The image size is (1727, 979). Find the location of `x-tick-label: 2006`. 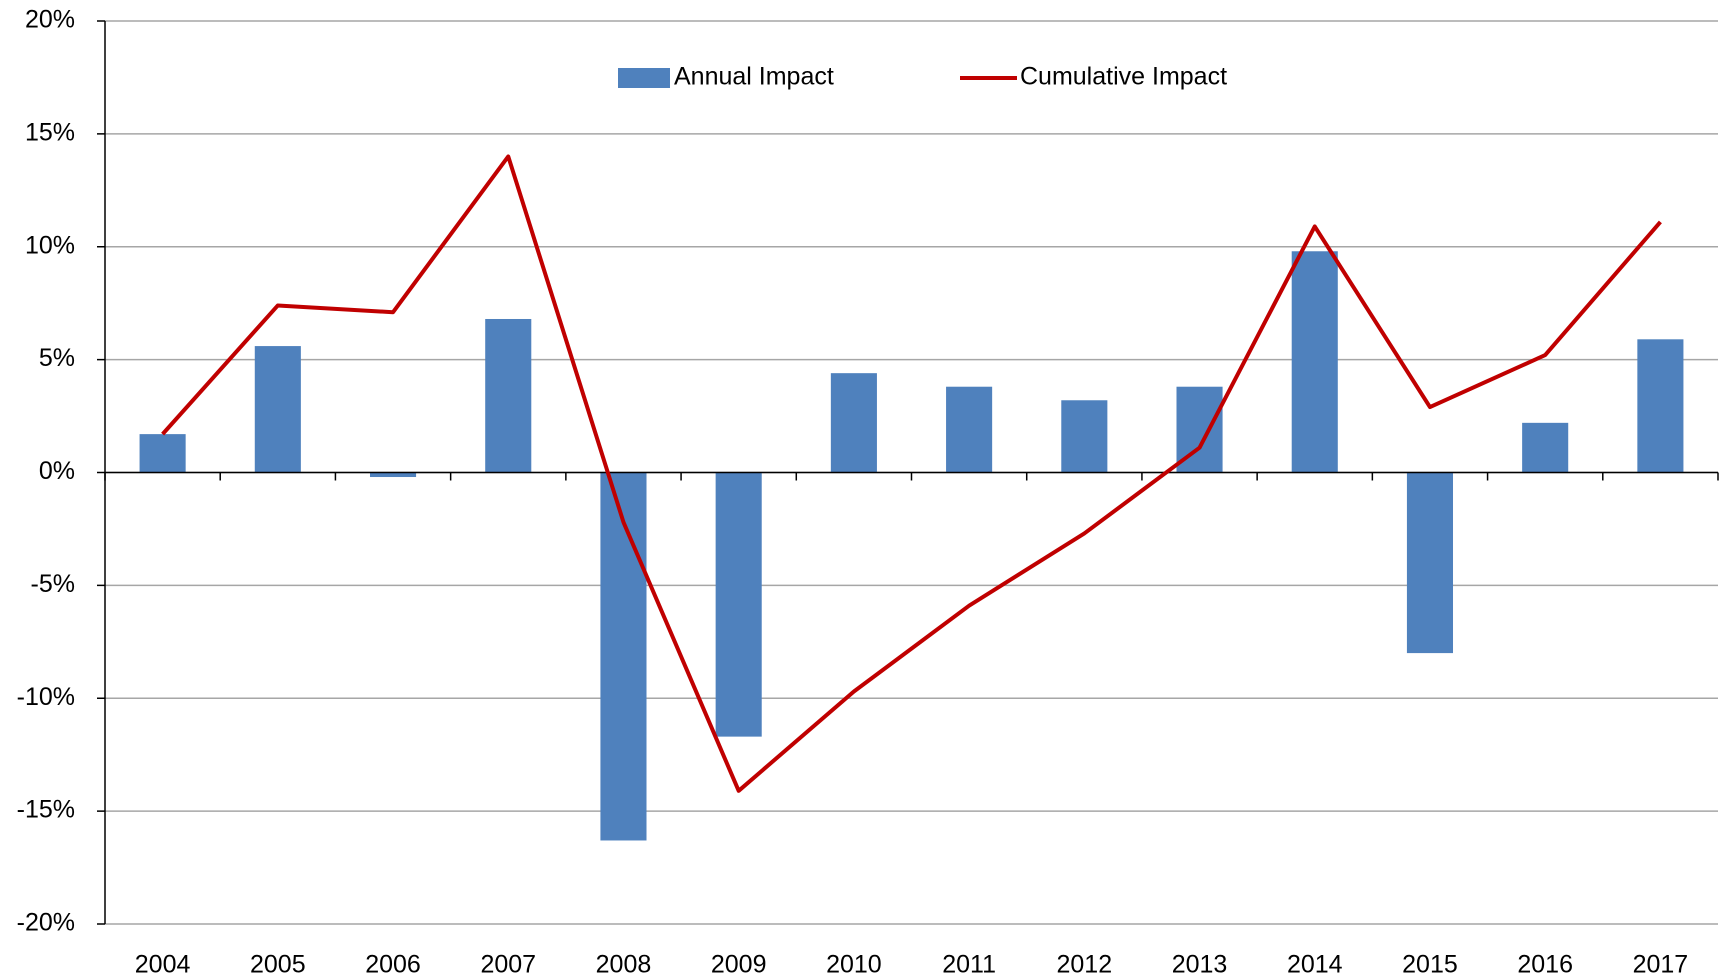

x-tick-label: 2006 is located at coordinates (393, 965).